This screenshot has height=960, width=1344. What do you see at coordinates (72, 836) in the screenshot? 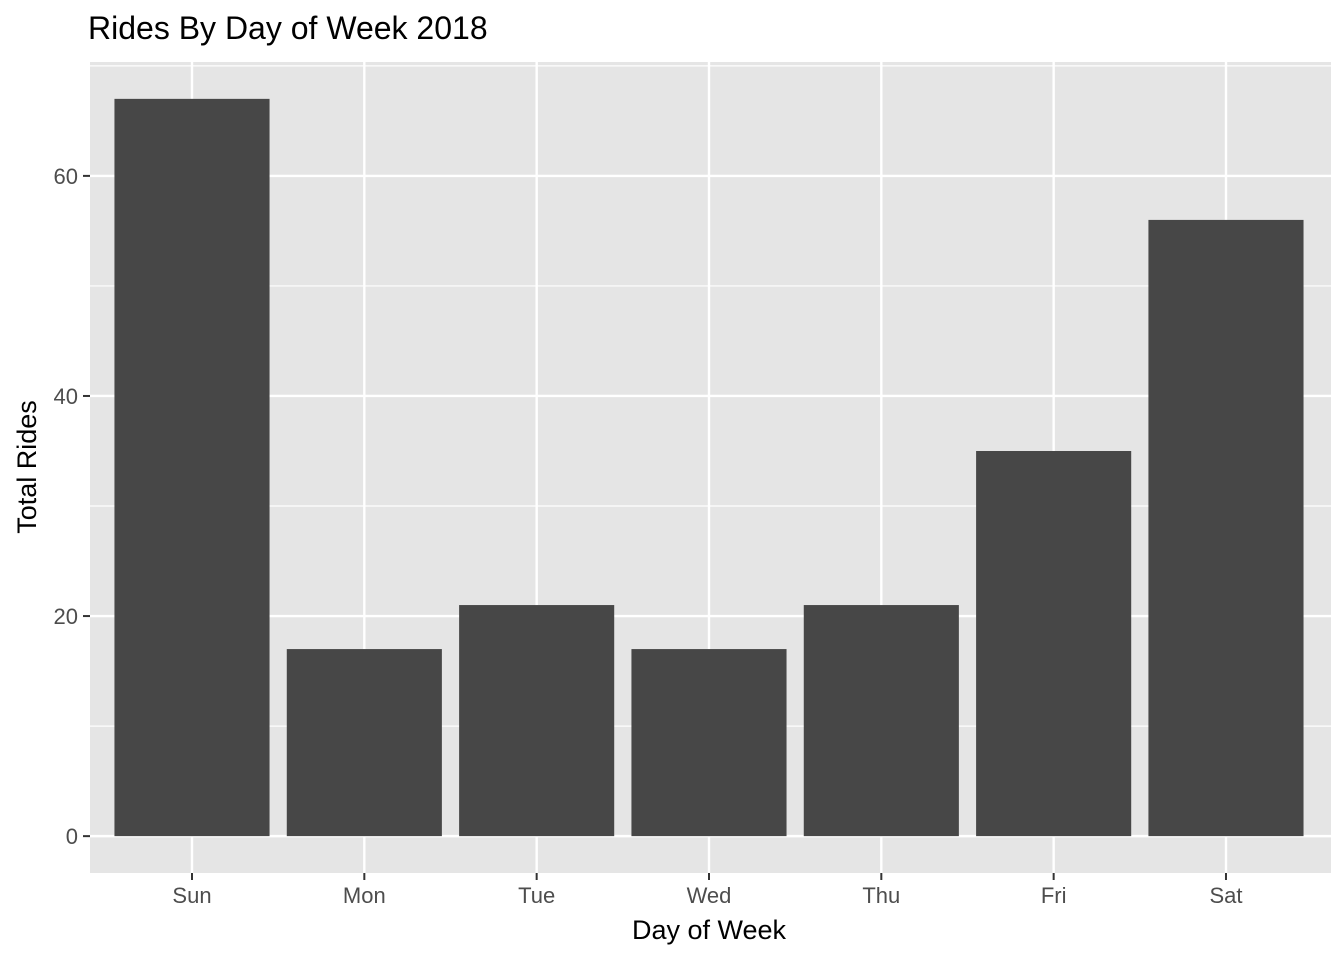
I see `y-tick-label-0: 0` at bounding box center [72, 836].